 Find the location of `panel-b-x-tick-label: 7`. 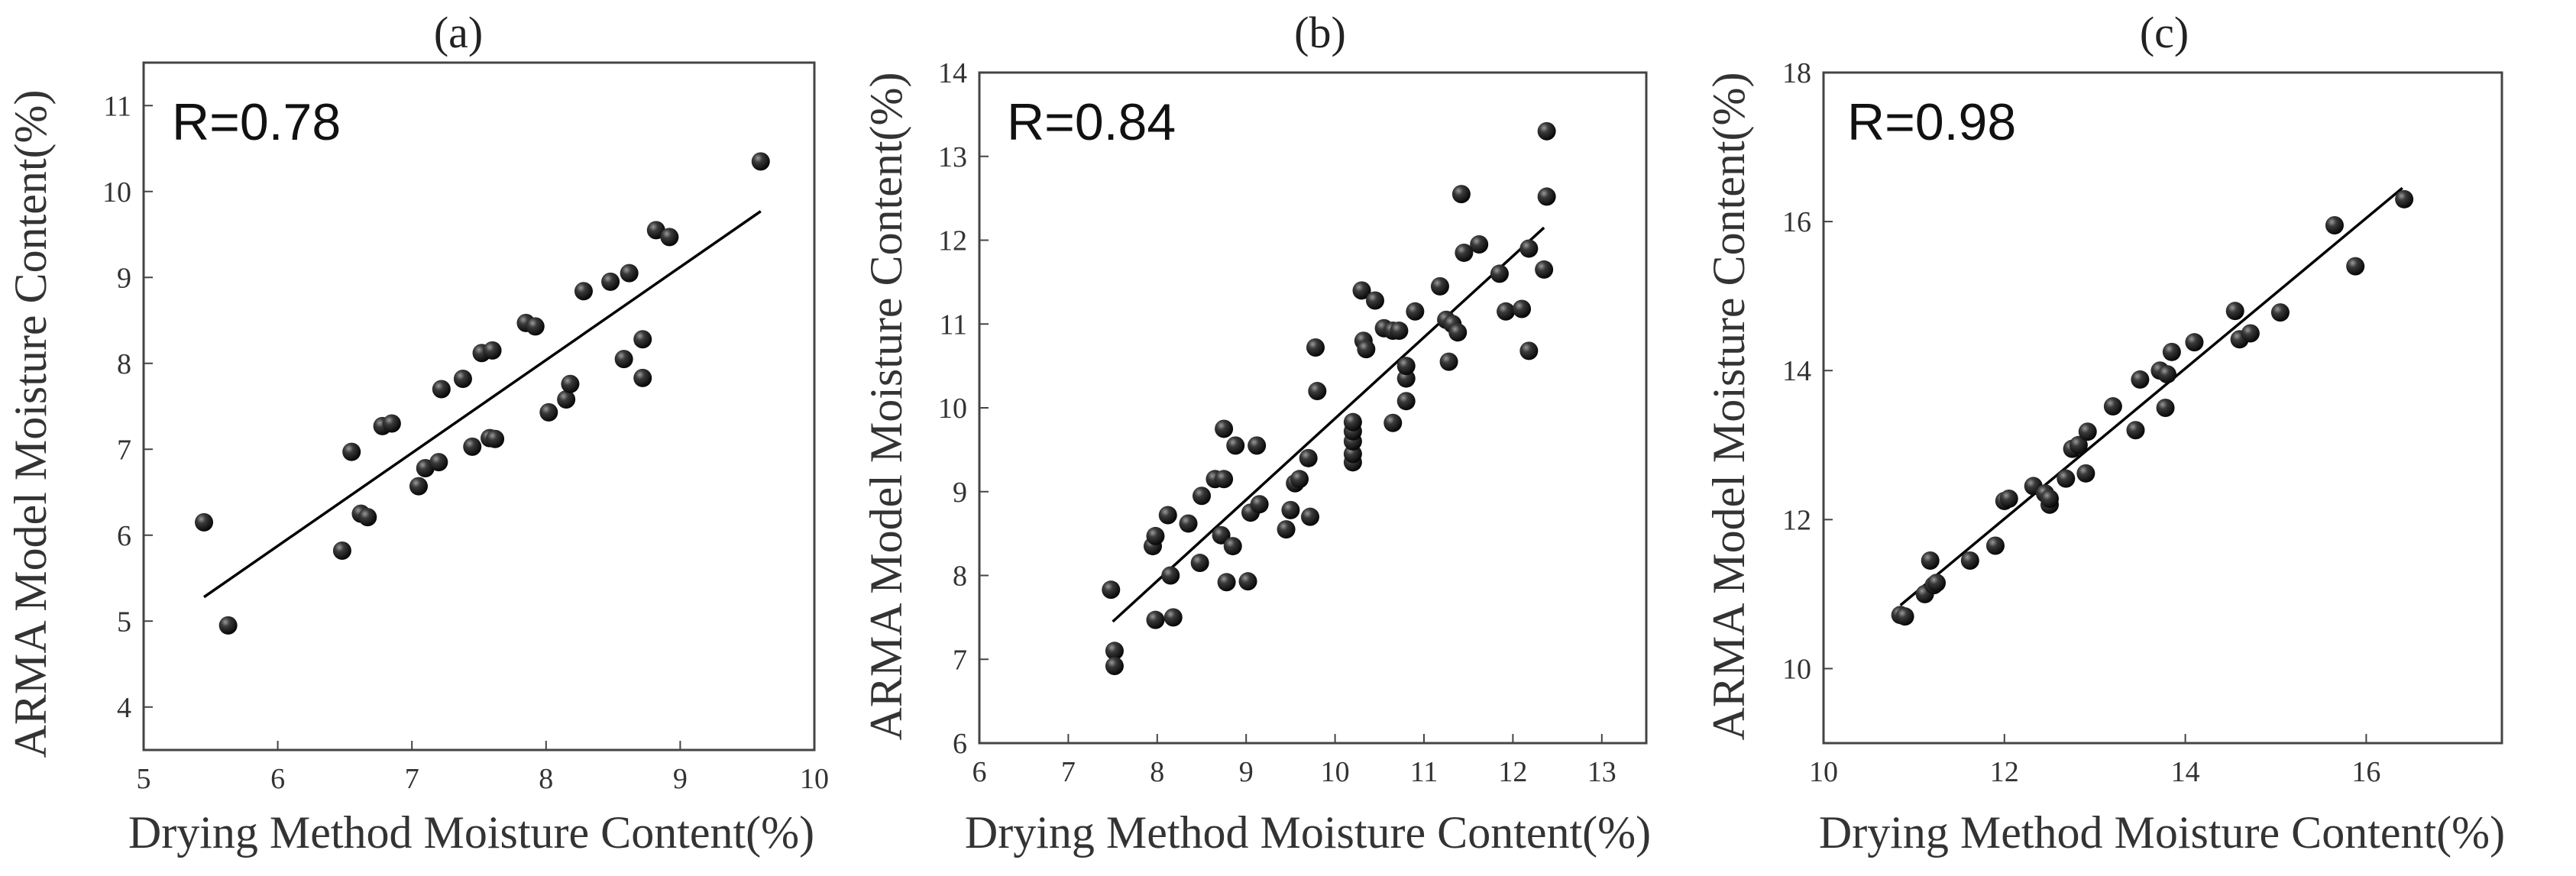

panel-b-x-tick-label: 7 is located at coordinates (1068, 772).